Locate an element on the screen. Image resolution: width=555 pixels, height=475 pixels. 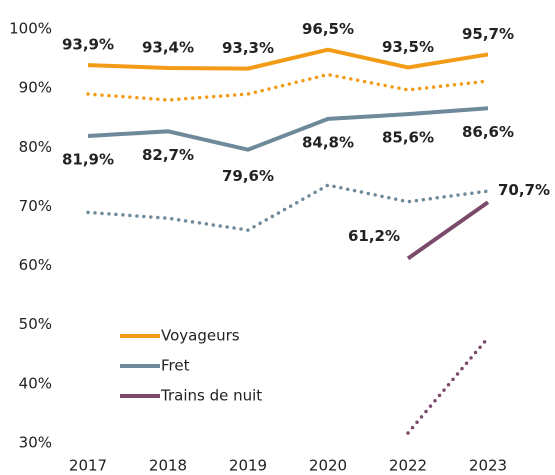
x-tick-label: 2019 is located at coordinates (248, 466).